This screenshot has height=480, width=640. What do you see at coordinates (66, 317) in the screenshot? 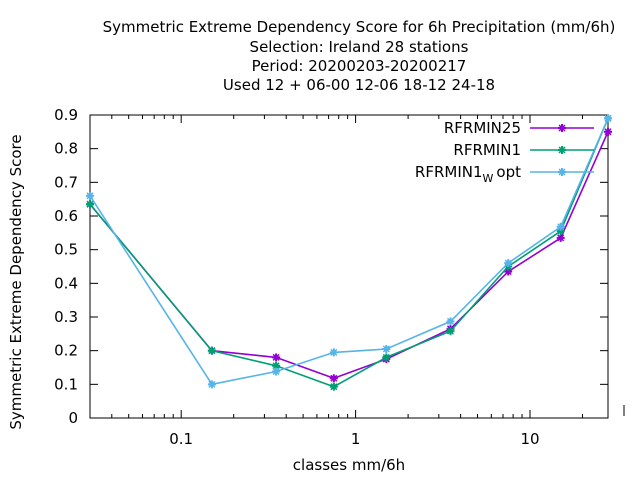
I see `y-tick-label: 0.3` at bounding box center [66, 317].